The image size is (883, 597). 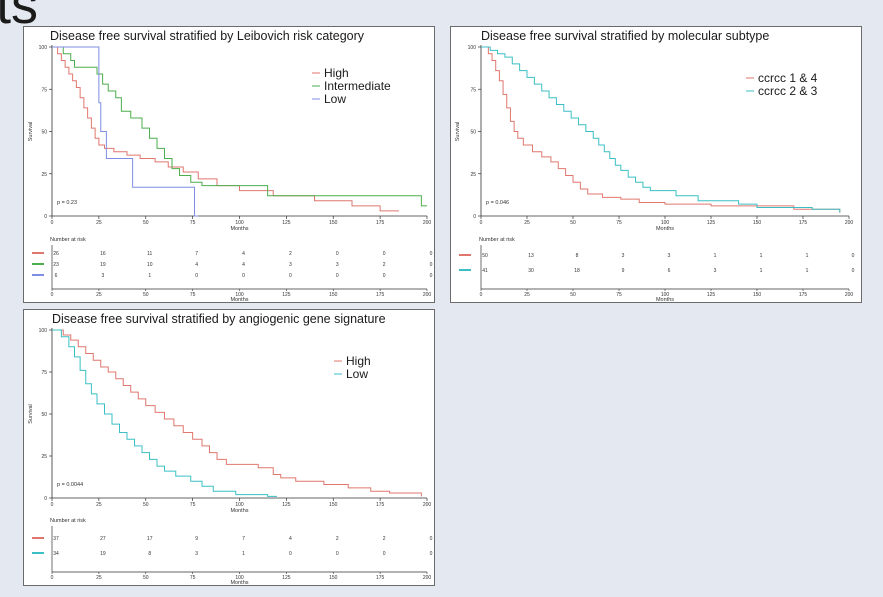 What do you see at coordinates (357, 374) in the screenshot?
I see `legend-label-low: Low` at bounding box center [357, 374].